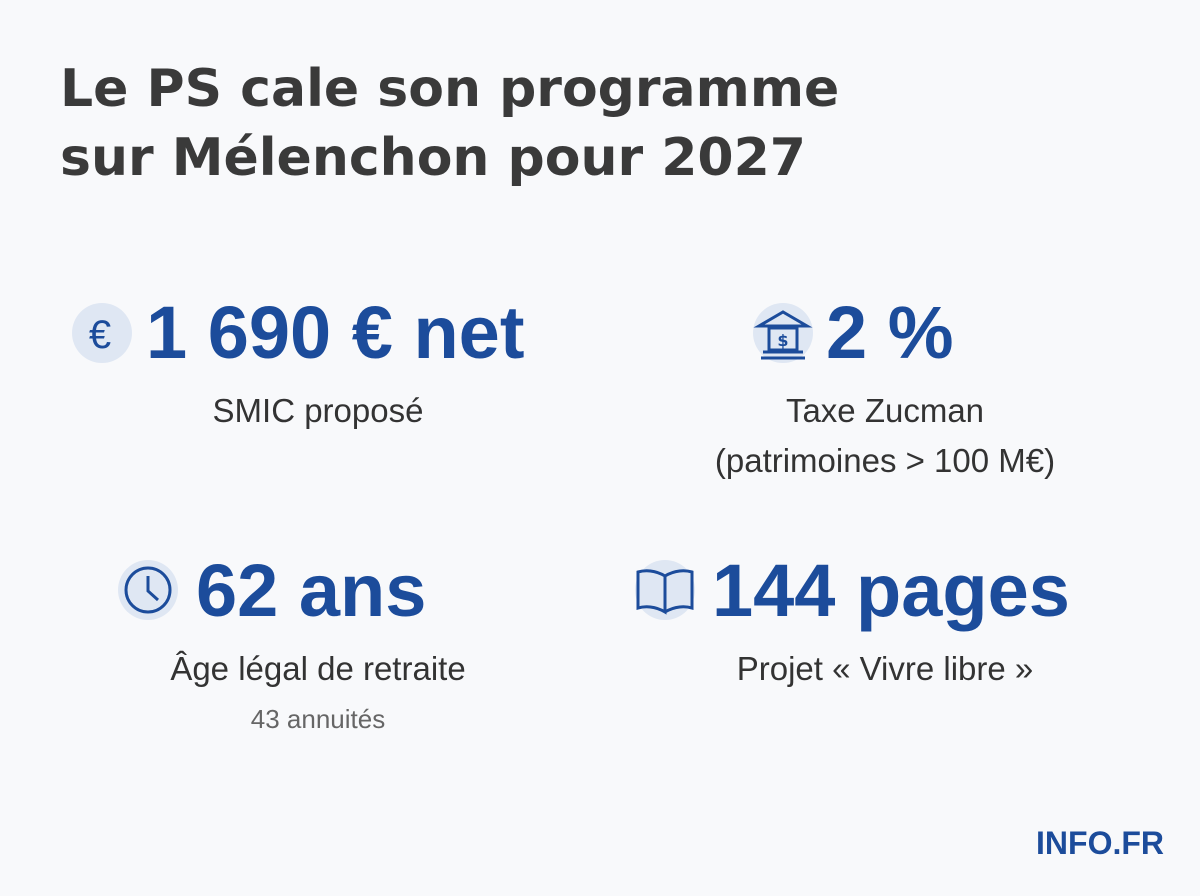 This screenshot has height=896, width=1200. Describe the element at coordinates (1100, 843) in the screenshot. I see `brand: INFO.FR` at that location.